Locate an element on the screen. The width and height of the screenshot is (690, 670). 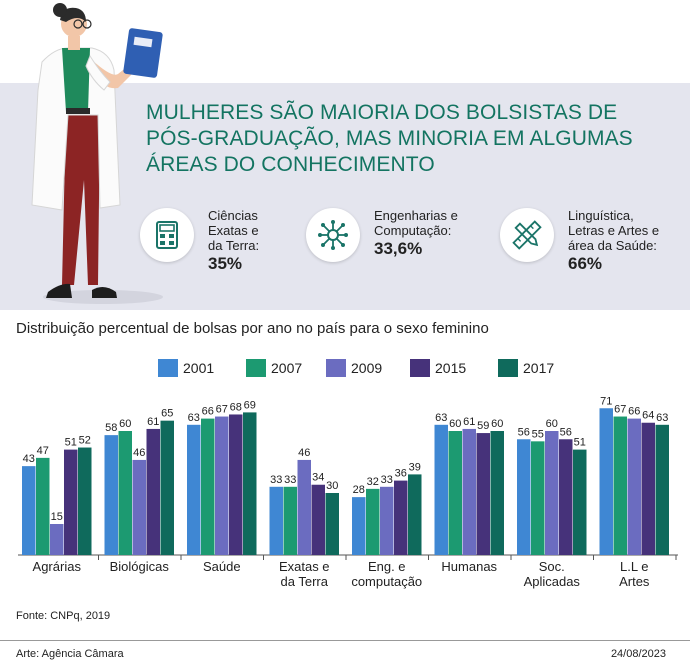
data-label: 32 is located at coordinates (373, 482).